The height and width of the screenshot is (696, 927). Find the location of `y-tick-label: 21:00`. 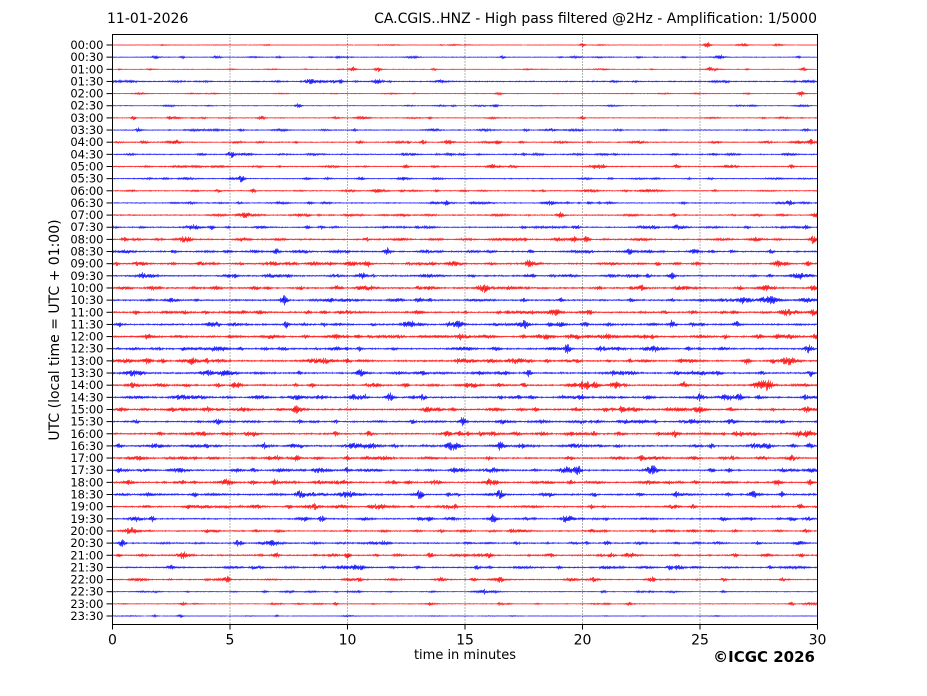

y-tick-label: 21:00 is located at coordinates (86, 555).